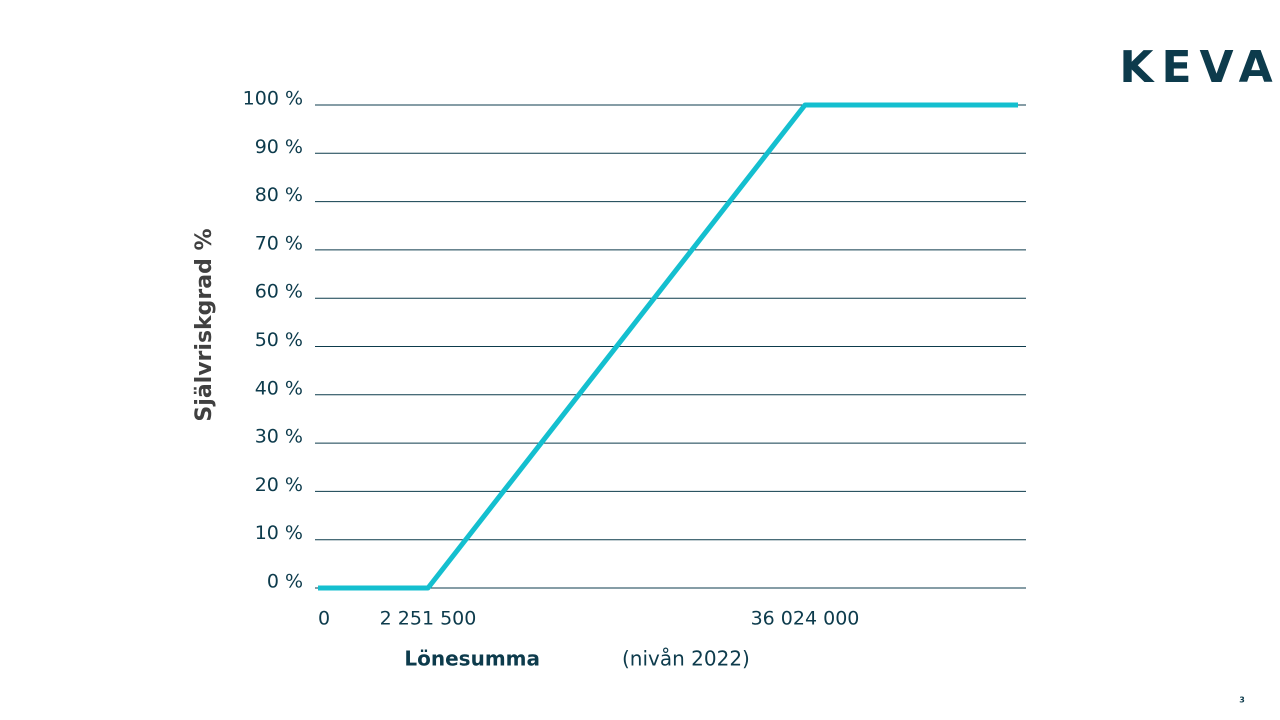 This screenshot has height=720, width=1280. I want to click on x-axis-label: Lönesumma, so click(472, 659).